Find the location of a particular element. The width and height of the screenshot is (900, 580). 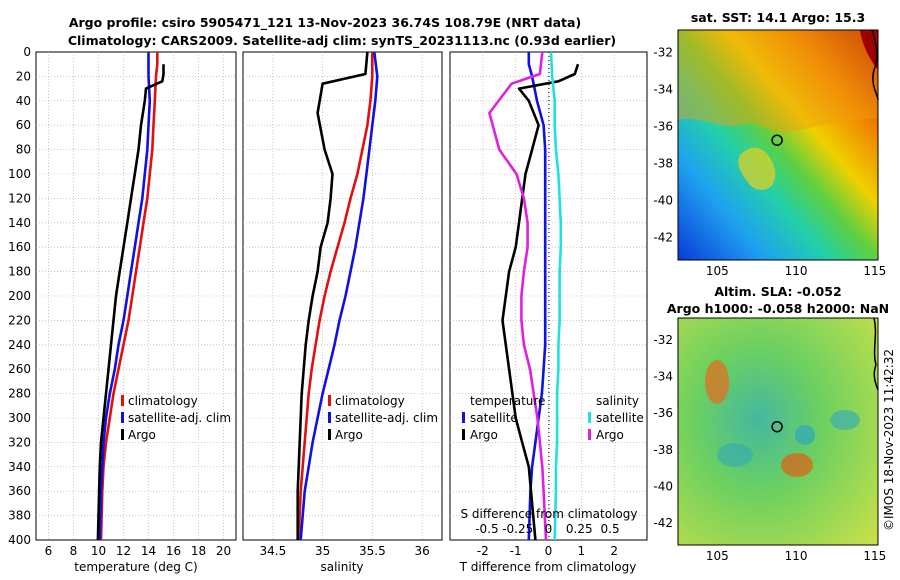

legend-label-t-satellite: satellite is located at coordinates (494, 418).